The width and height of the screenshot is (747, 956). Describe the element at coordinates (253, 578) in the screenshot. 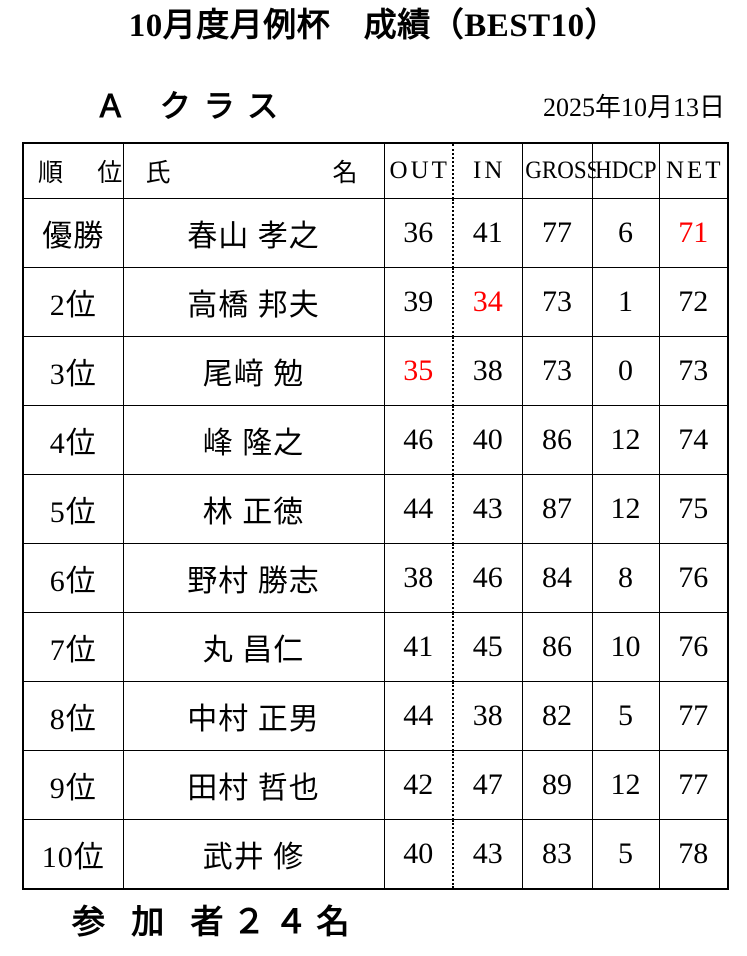

I see `cell-player-name: 野村 勝志` at that location.